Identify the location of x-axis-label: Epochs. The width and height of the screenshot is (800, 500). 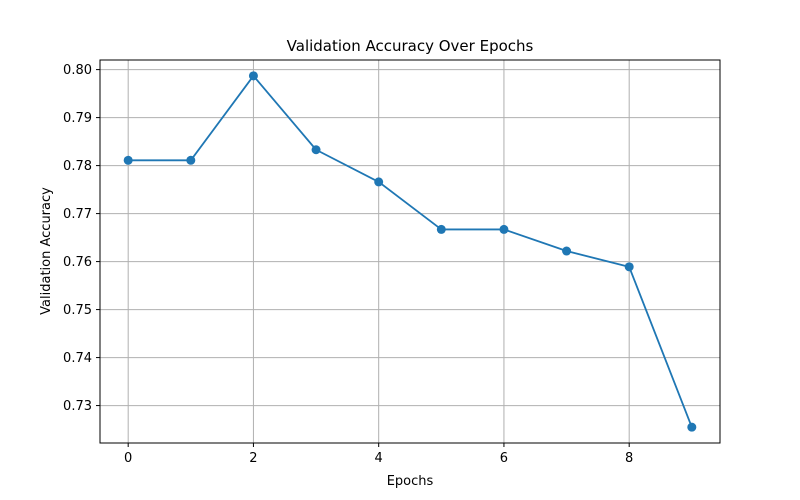
(410, 481).